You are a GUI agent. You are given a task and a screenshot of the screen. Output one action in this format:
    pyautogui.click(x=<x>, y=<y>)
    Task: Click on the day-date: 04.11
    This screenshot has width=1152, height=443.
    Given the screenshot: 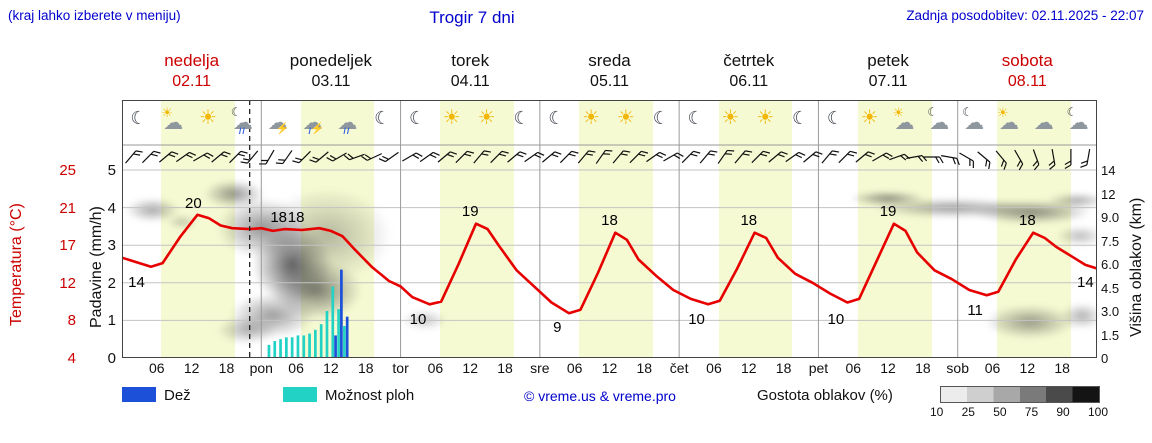 What is the action you would take?
    pyautogui.click(x=470, y=81)
    